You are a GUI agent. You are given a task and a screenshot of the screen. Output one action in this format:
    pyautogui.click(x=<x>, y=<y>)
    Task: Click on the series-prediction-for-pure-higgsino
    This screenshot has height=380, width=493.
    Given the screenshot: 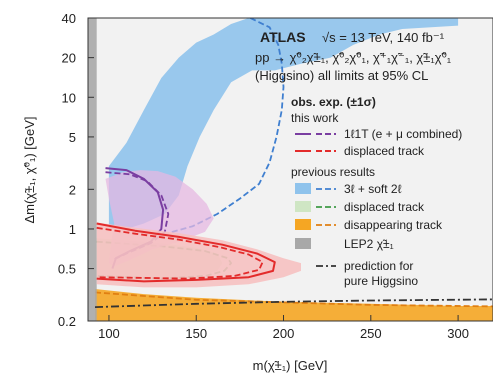 What is the action you would take?
    pyautogui.click(x=293, y=303)
    